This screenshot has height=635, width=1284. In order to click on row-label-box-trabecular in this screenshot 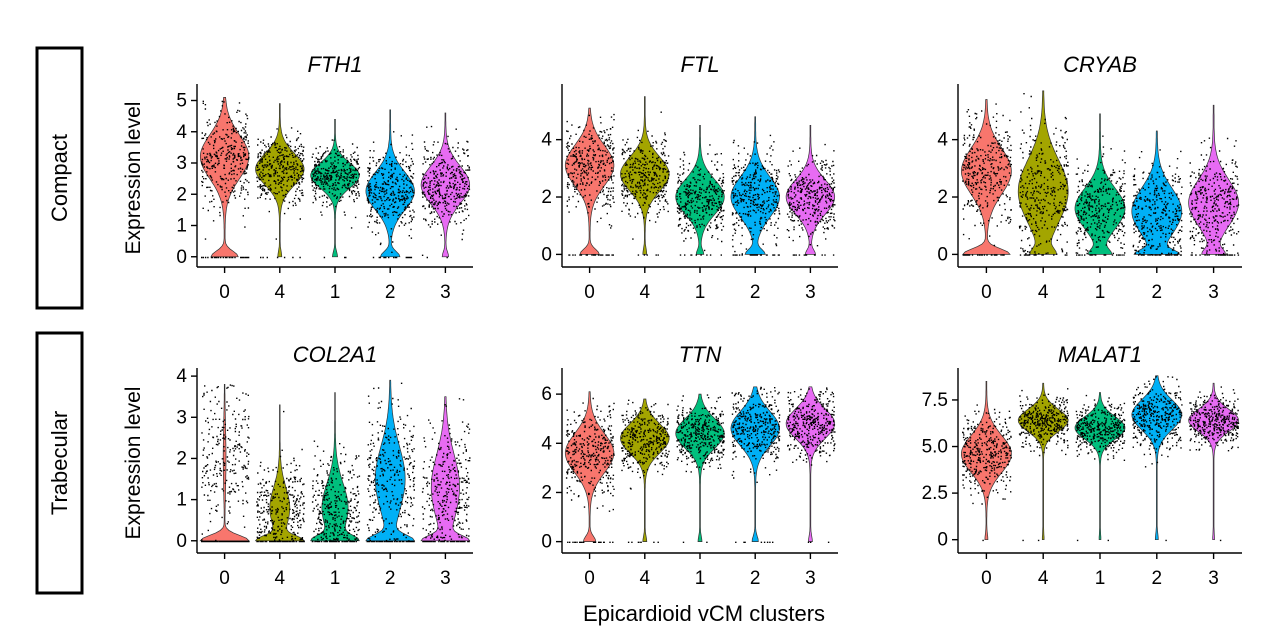, I will do `click(59, 463)`.